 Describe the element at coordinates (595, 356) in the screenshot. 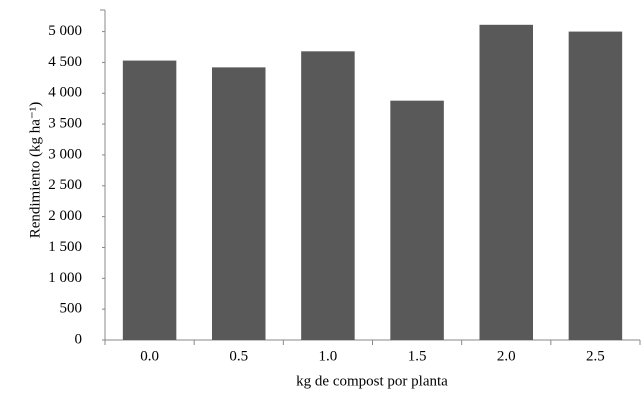

I see `x-tick-label: 2.5` at that location.